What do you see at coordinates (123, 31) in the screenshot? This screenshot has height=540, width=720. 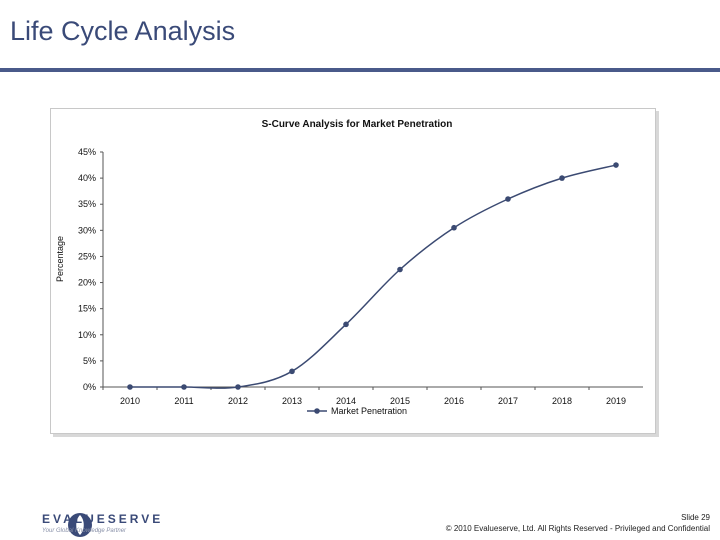 I see `slide-title: Life Cycle Analysis` at bounding box center [123, 31].